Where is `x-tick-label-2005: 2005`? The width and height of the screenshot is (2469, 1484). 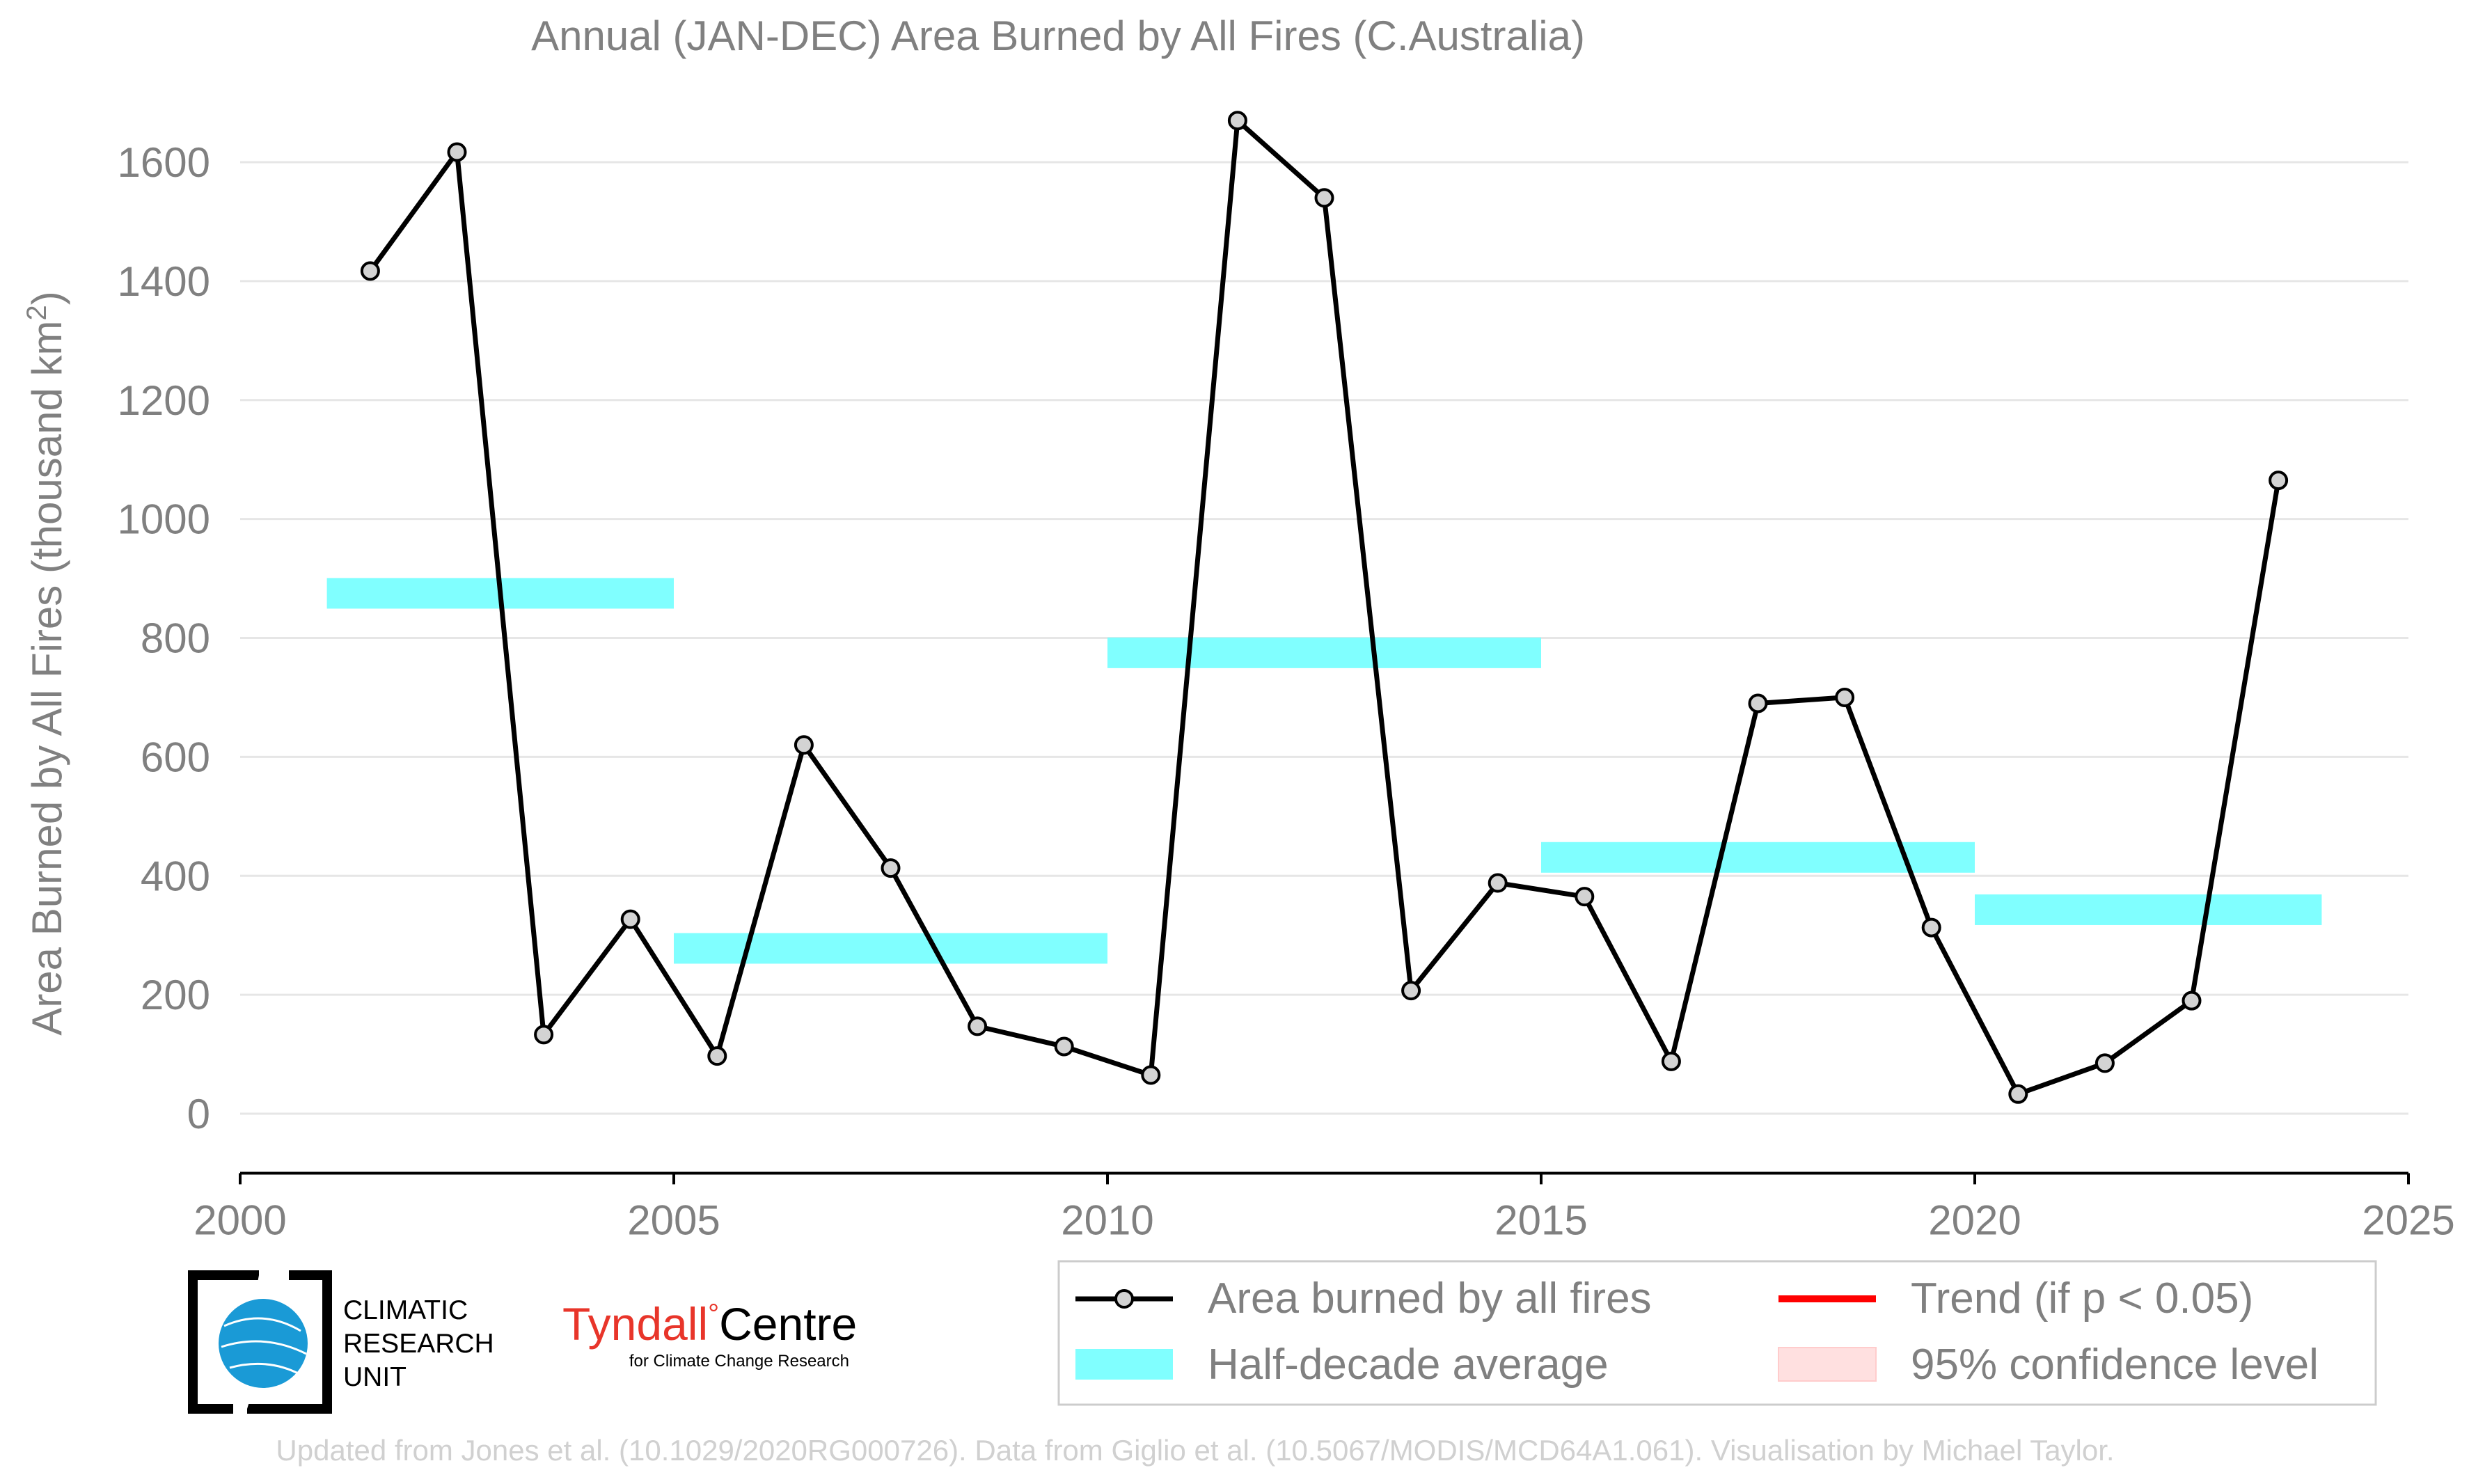
x-tick-label-2005: 2005 is located at coordinates (673, 1220).